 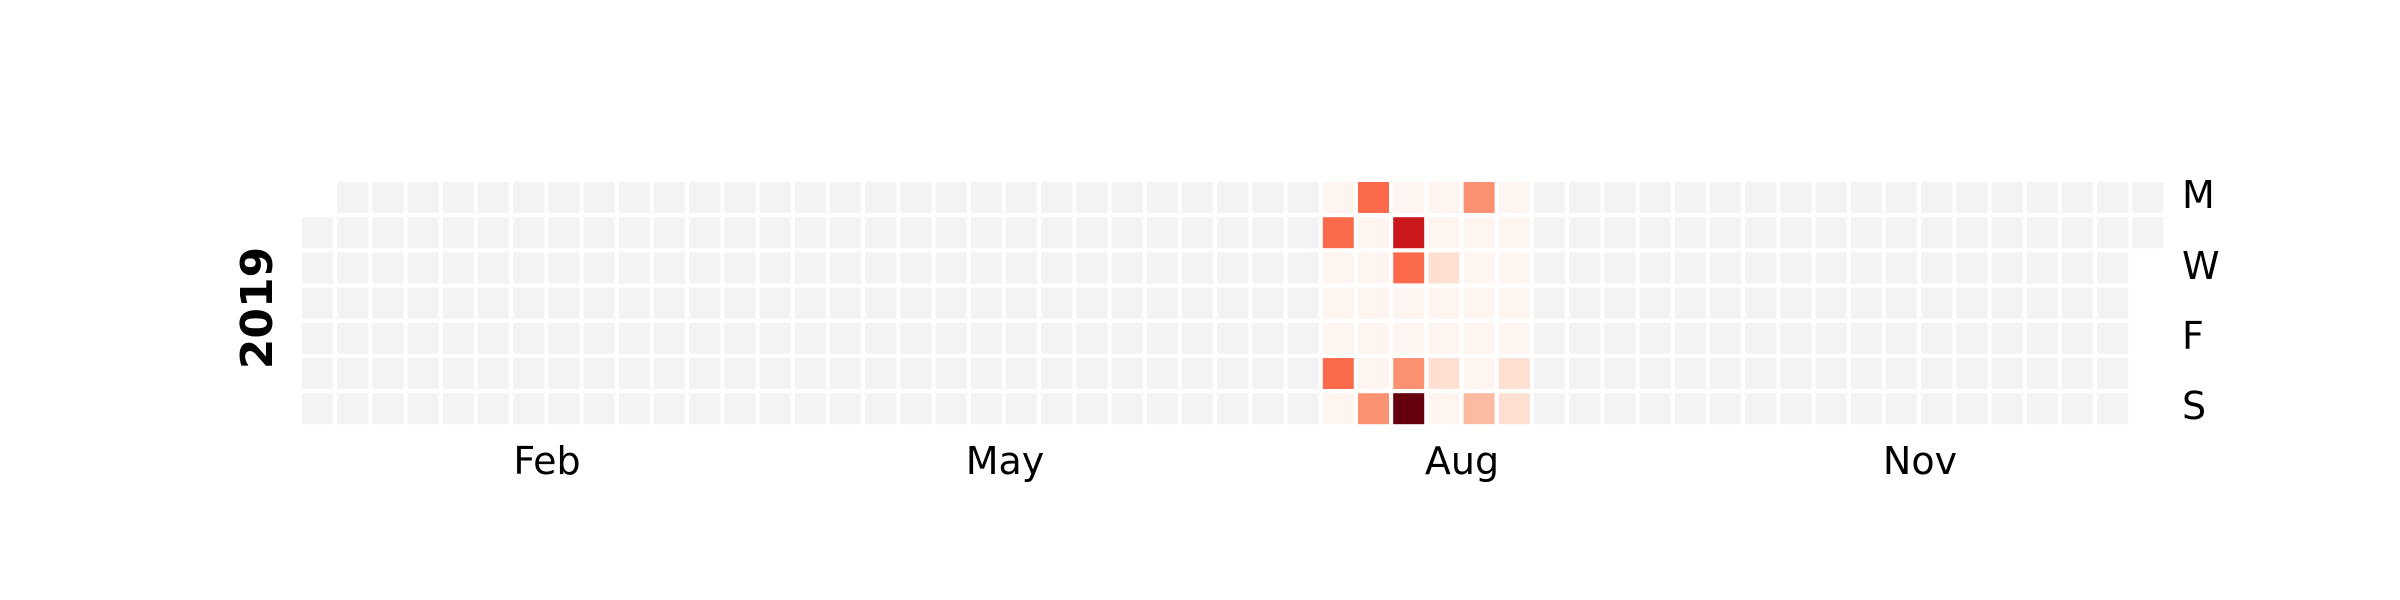 I want to click on weekday-label-f: F, so click(x=2193, y=336).